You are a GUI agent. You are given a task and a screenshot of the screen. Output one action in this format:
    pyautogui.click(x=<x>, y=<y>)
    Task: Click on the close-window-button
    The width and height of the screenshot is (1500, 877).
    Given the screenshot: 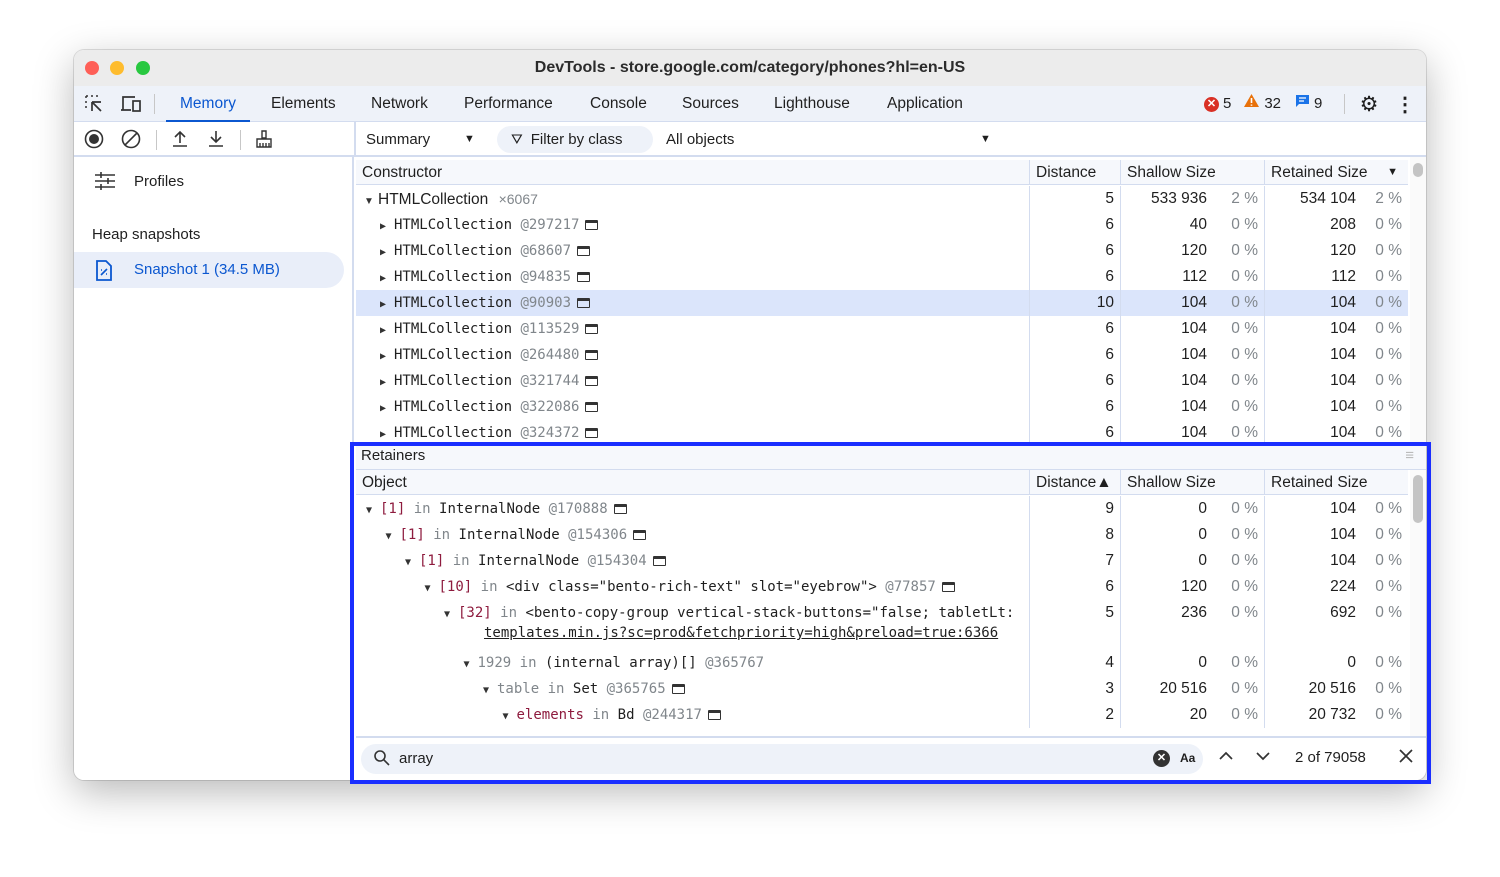 What is the action you would take?
    pyautogui.click(x=92, y=68)
    